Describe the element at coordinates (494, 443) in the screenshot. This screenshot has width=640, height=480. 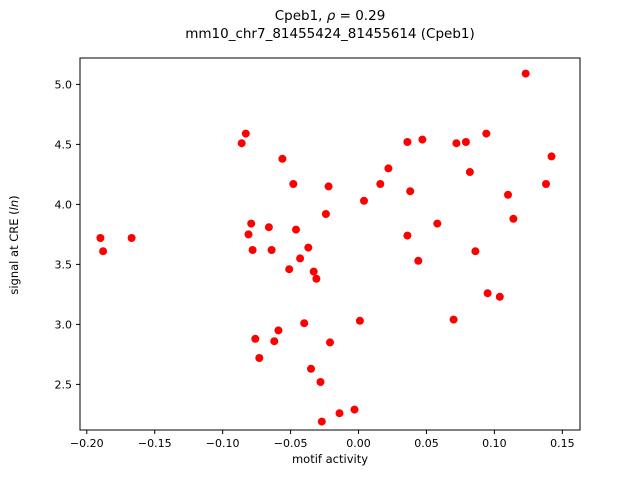
I see `x-tick-label: 0.10` at that location.